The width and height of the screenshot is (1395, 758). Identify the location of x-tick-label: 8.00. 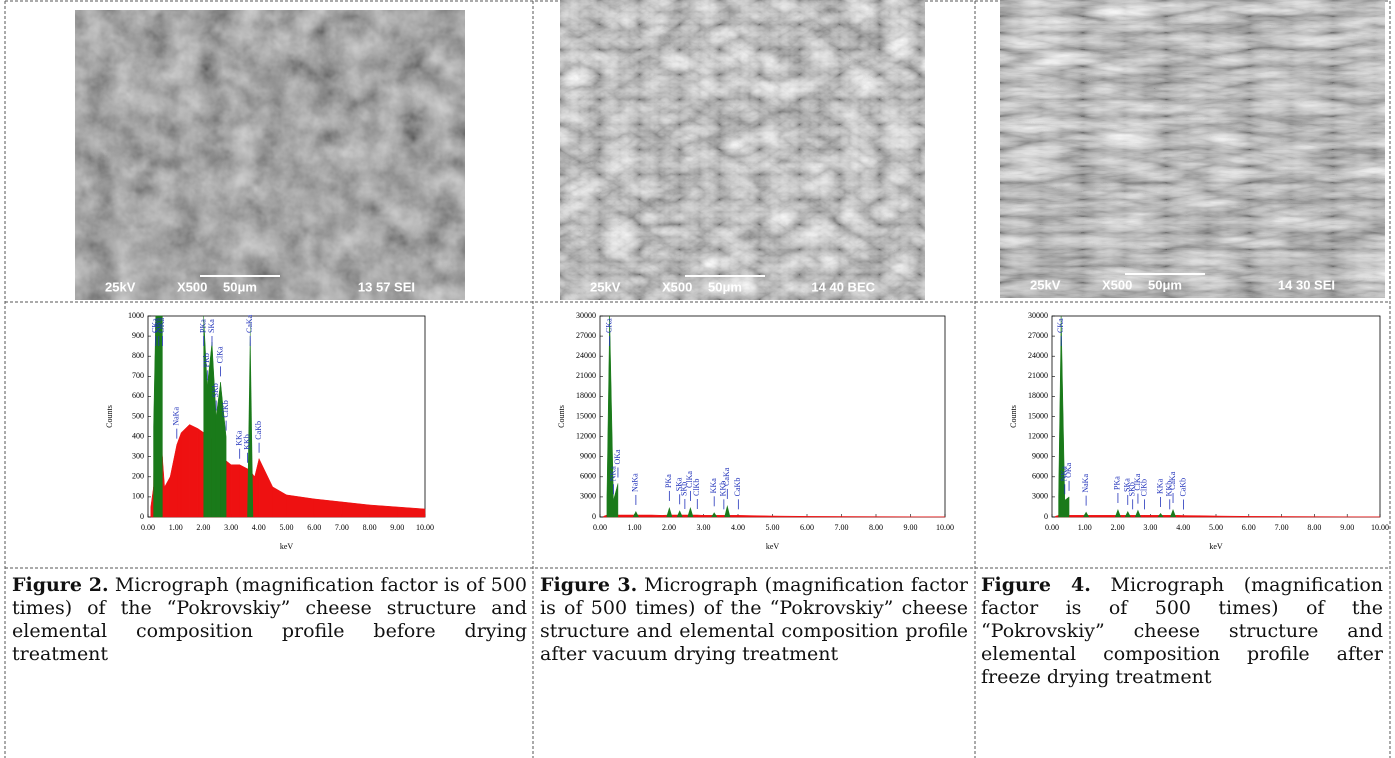
(370, 527).